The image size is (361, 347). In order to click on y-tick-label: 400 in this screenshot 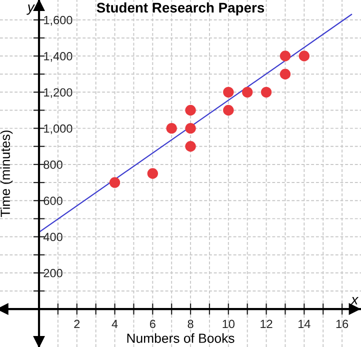, I will do `click(52, 237)`.